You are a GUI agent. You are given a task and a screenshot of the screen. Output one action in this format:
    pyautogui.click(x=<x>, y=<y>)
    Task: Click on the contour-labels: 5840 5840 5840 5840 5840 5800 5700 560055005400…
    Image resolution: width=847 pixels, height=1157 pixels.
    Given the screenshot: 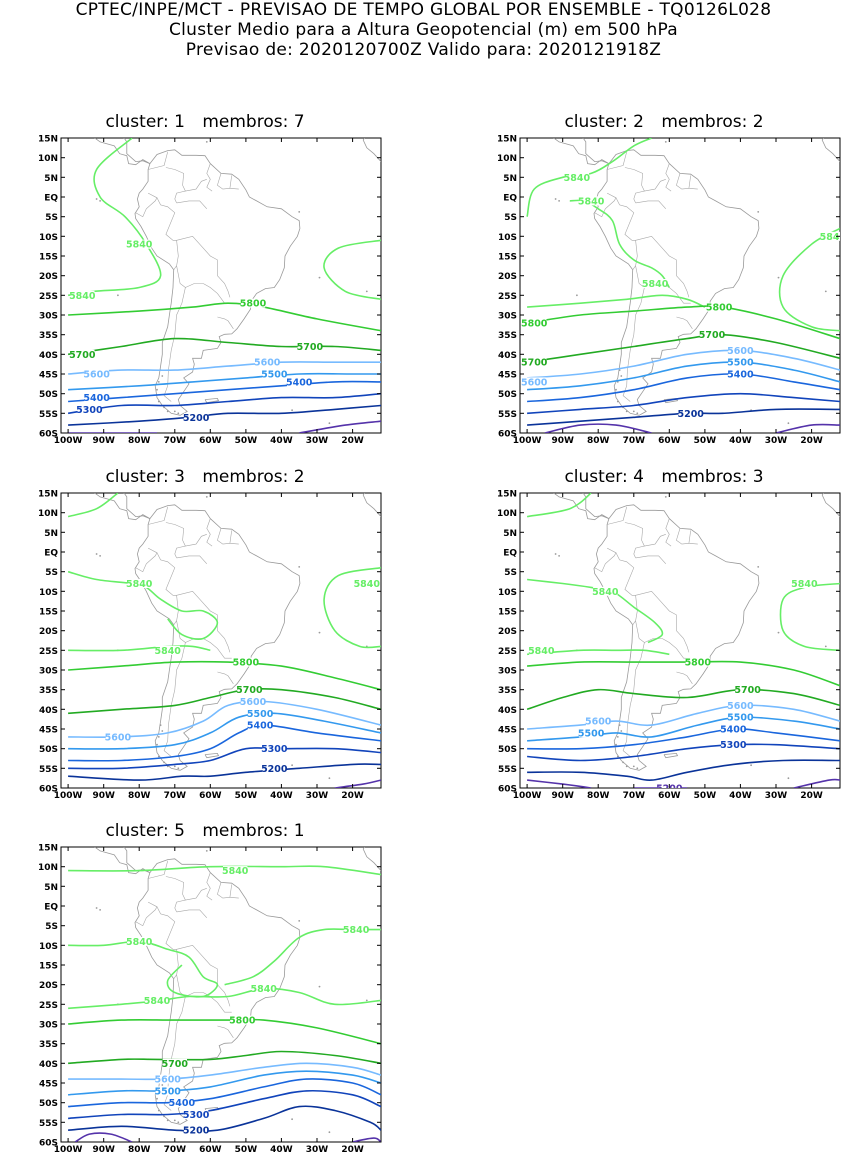 What is the action you would take?
    pyautogui.click(x=248, y=1001)
    